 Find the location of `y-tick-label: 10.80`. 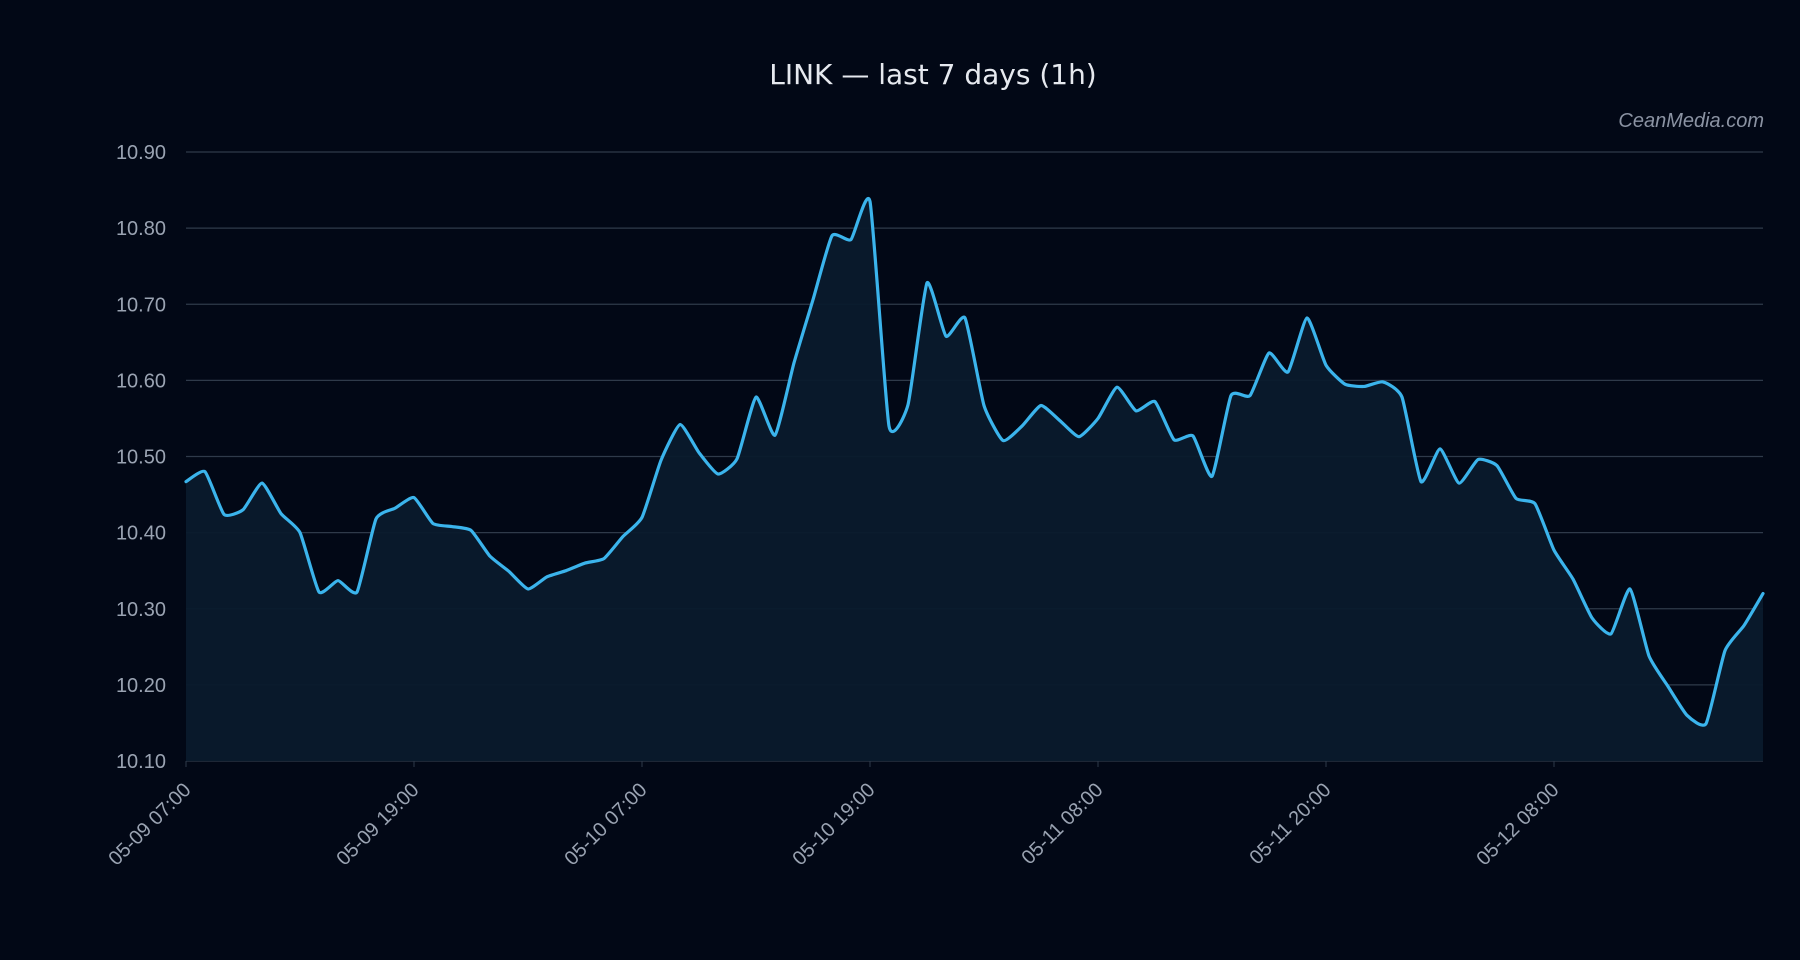

y-tick-label: 10.80 is located at coordinates (141, 229).